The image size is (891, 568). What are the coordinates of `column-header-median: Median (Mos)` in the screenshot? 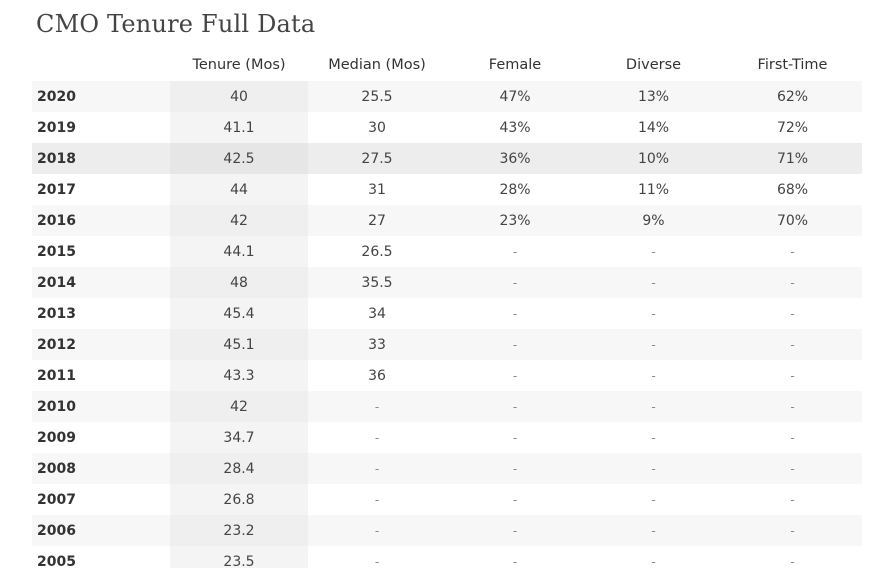 It's located at (377, 64).